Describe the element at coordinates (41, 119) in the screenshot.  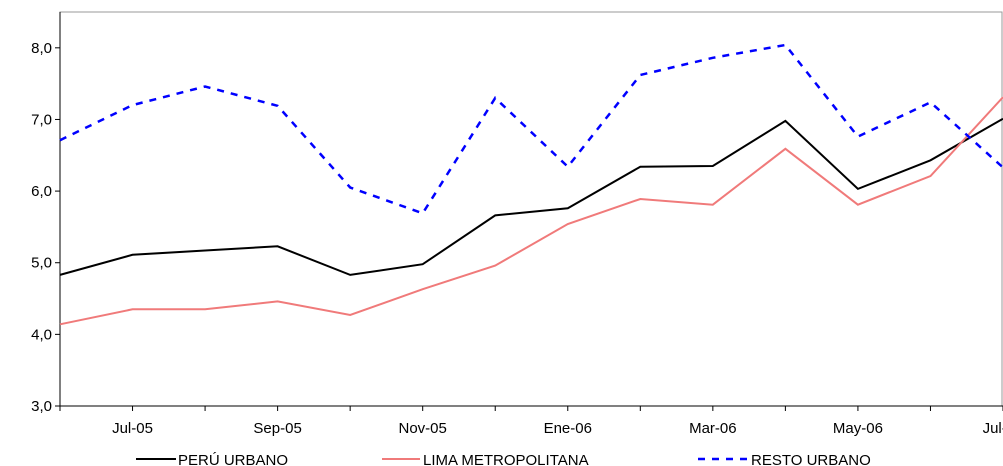
I see `y-tick-label: 7,0` at that location.